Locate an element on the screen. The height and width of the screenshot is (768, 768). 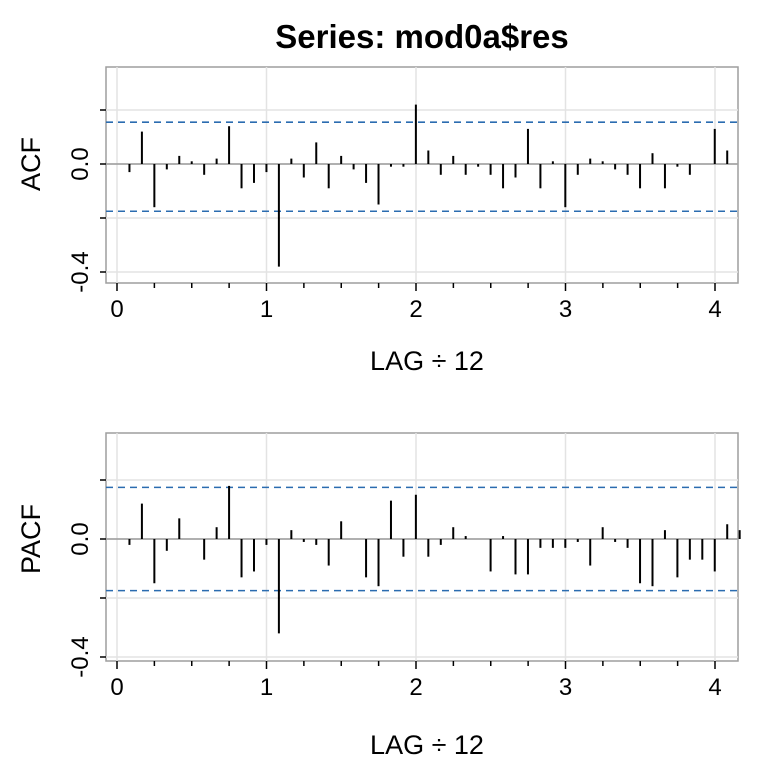
chart-title: Series: mod0a$res is located at coordinates (422, 36).